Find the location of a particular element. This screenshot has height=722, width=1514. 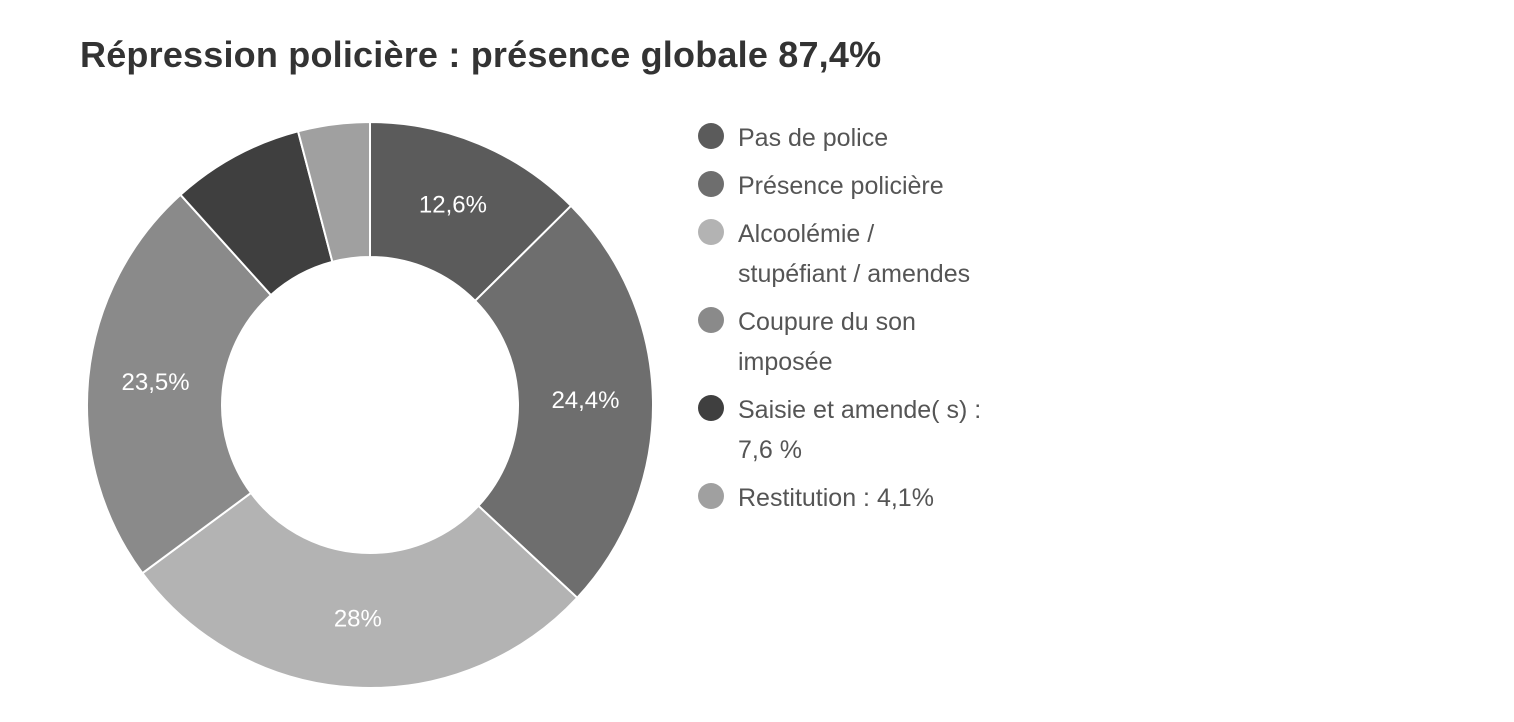

legend-label: Pas de police is located at coordinates (813, 138).